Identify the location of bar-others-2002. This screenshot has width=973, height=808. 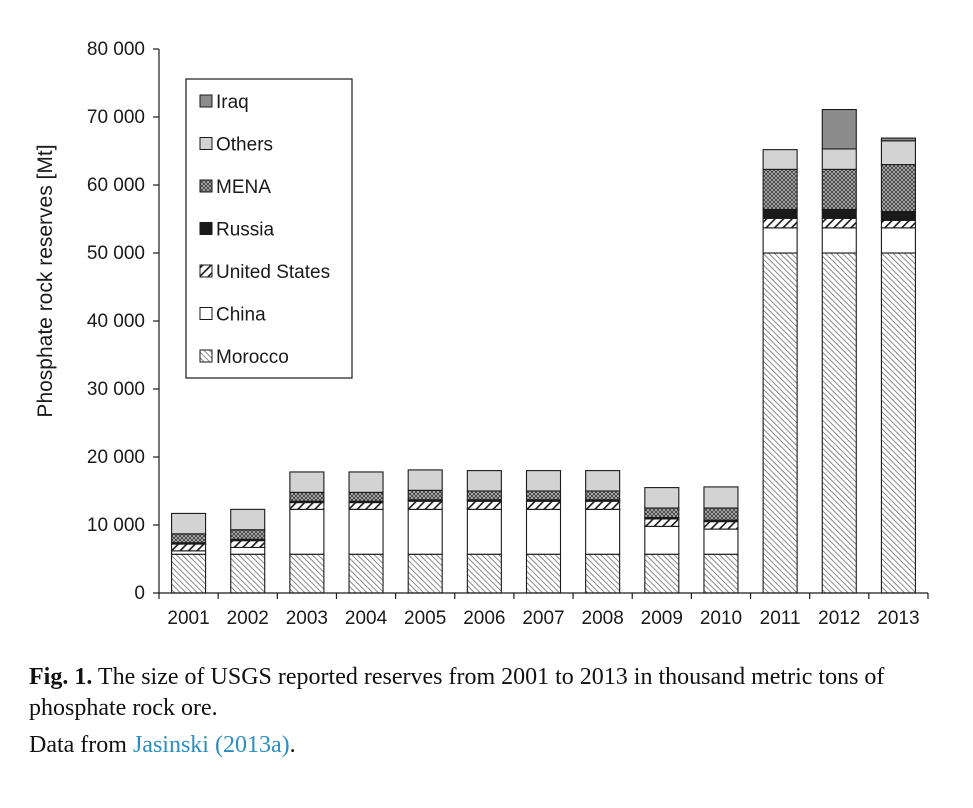
(248, 519).